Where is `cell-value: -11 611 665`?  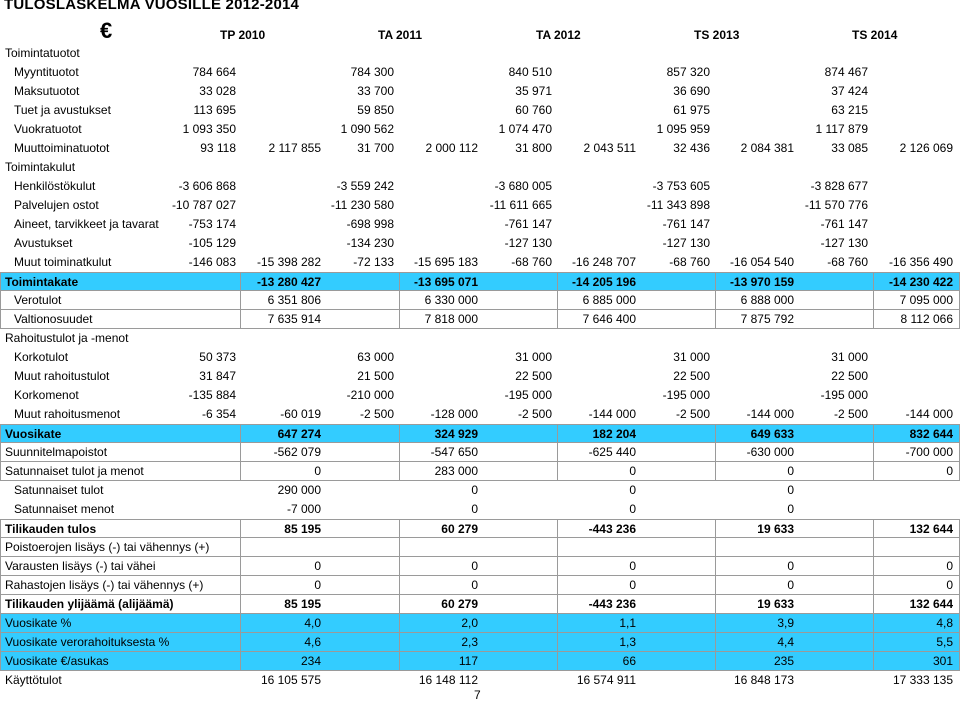
cell-value: -11 611 665 is located at coordinates (520, 205).